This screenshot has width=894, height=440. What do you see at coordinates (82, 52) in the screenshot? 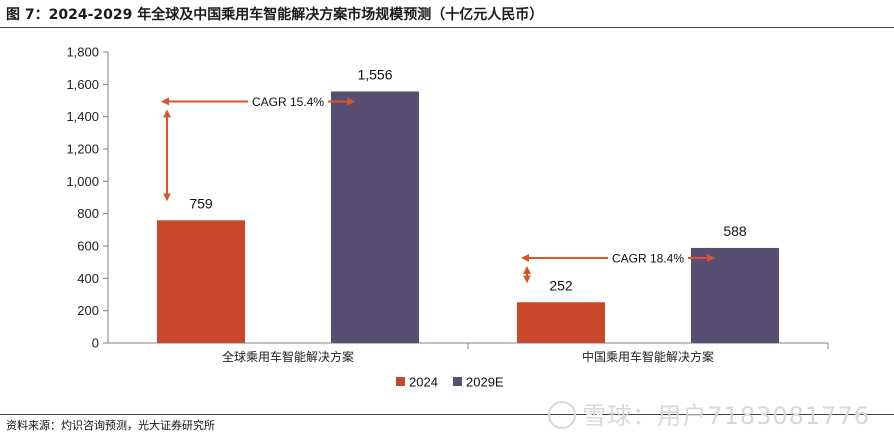
I see `y-tick-label: 1,800` at bounding box center [82, 52].